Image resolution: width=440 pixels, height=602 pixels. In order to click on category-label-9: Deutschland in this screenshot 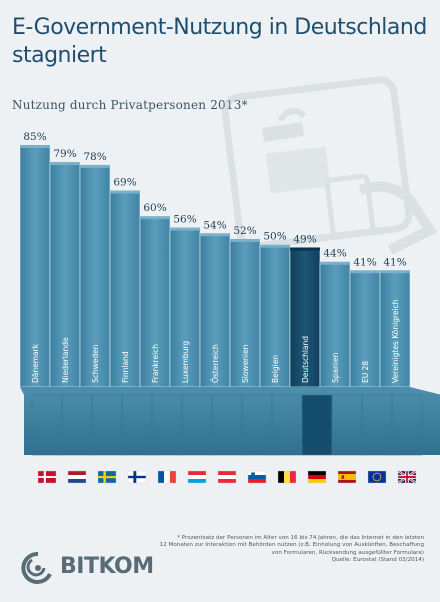, I will do `click(305, 359)`.